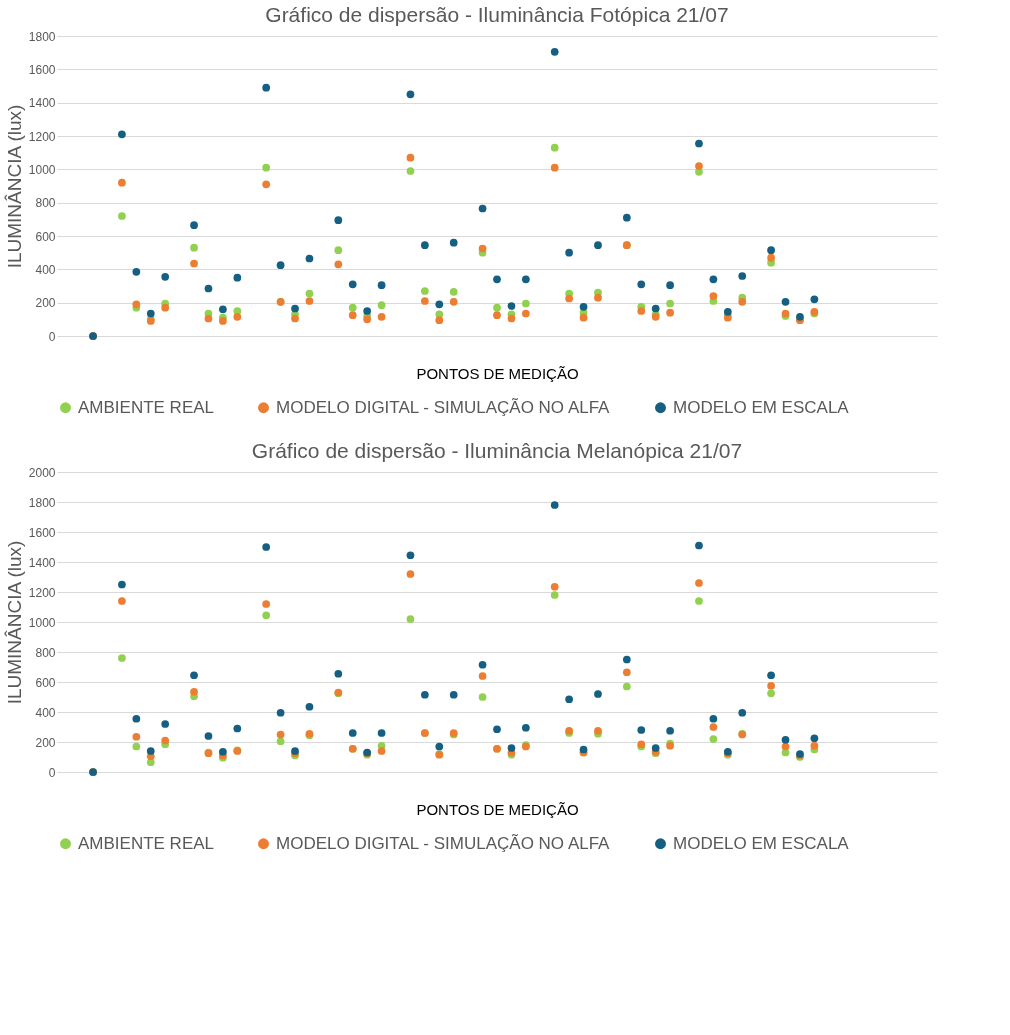 Image resolution: width=1010 pixels, height=1035 pixels. I want to click on chart-title: Gráfico de dispersão - Iluminância Fotópica 21/07, so click(497, 14).